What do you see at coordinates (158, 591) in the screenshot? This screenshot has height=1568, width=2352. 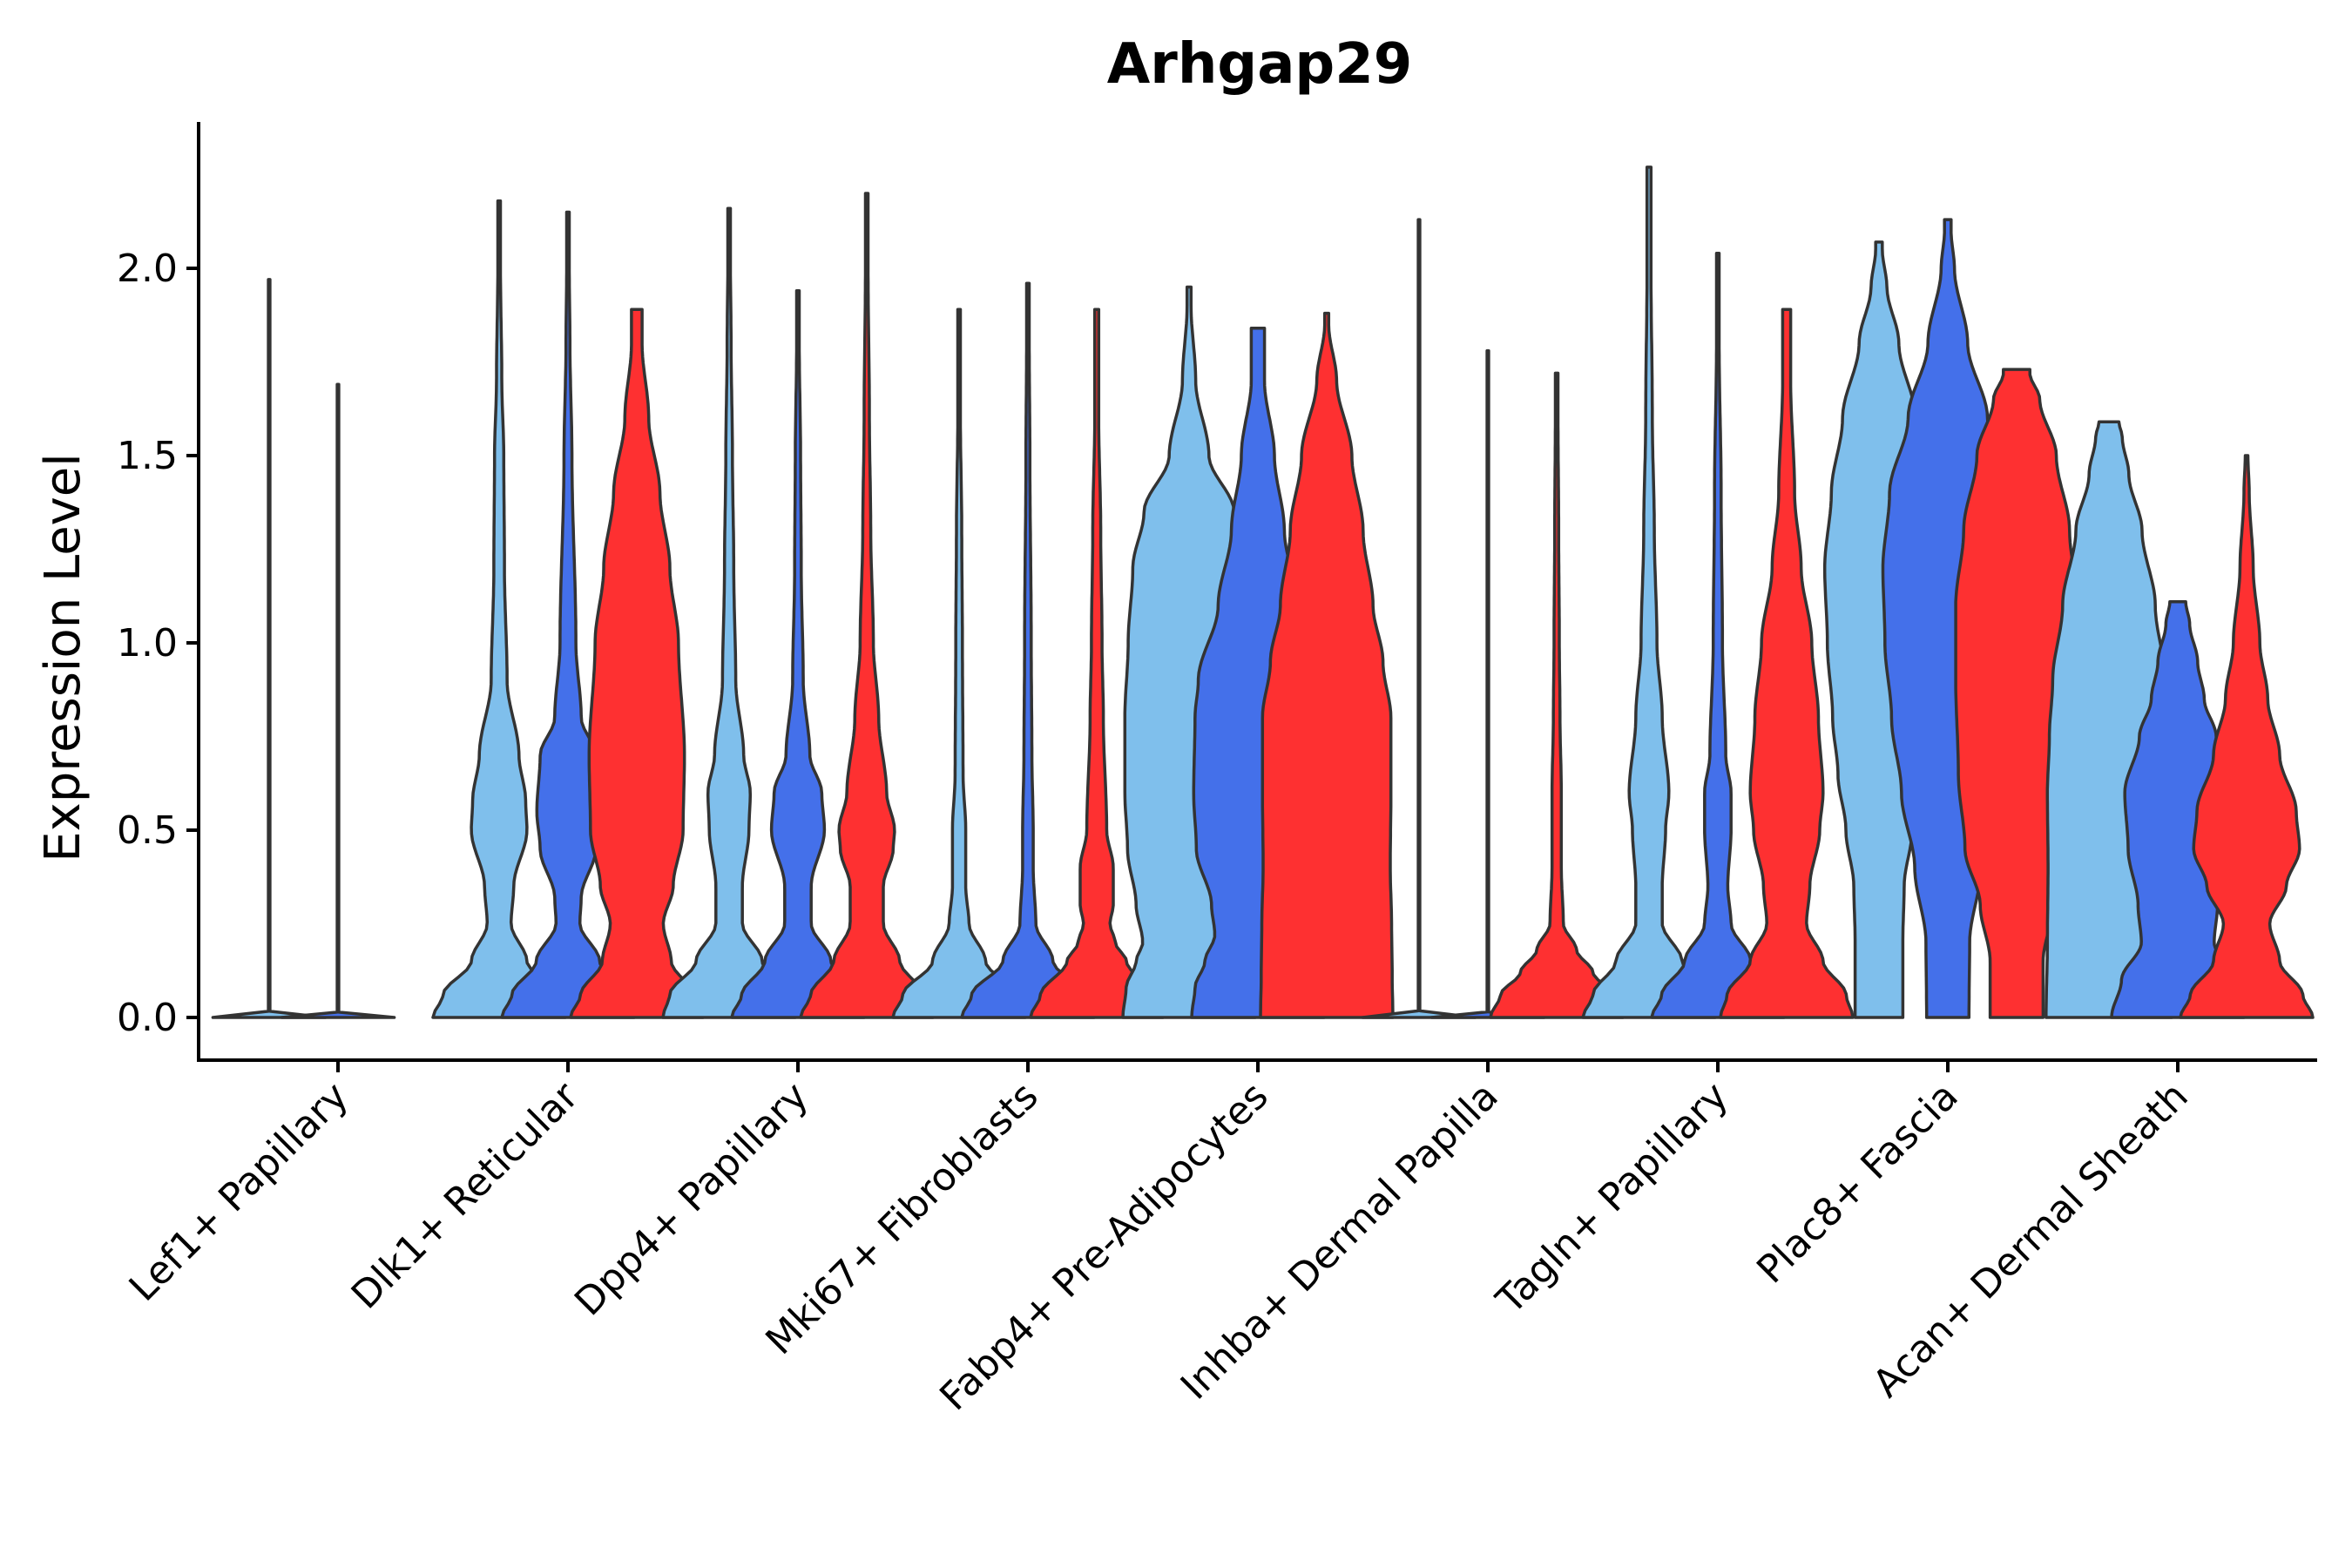 I see `y-axis: 0.0 0.5 1.0 1.5 2.0` at bounding box center [158, 591].